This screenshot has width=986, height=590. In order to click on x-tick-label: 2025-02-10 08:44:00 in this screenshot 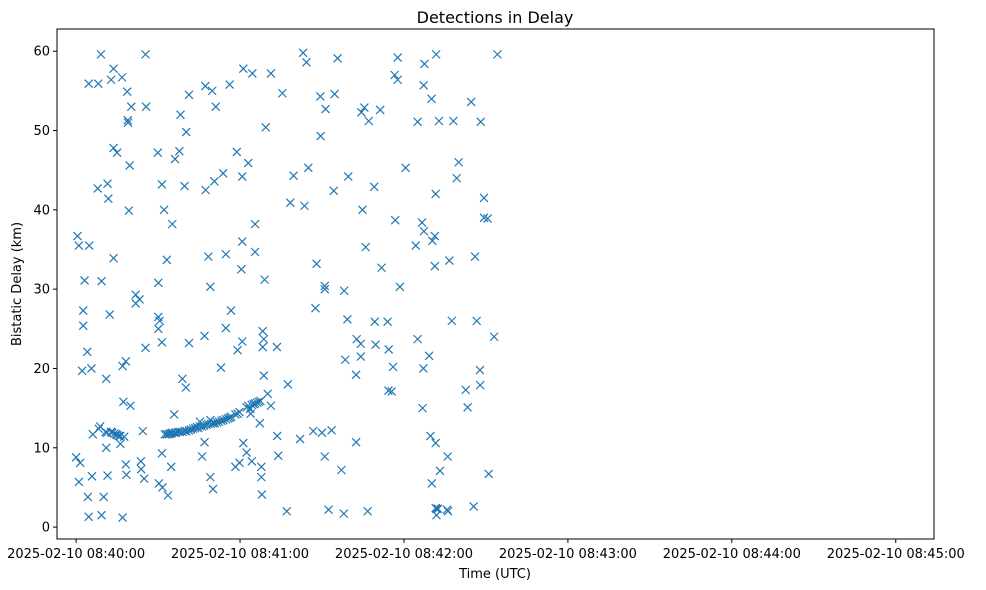, I will do `click(732, 554)`.